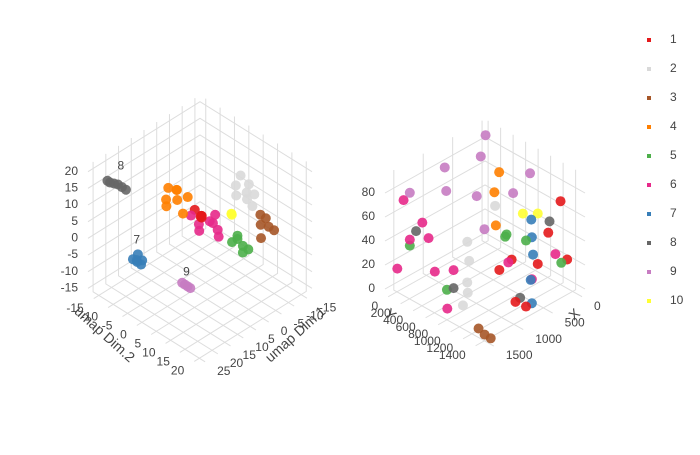 The height and width of the screenshot is (455, 700). I want to click on x-tick-label: -10, so click(315, 315).